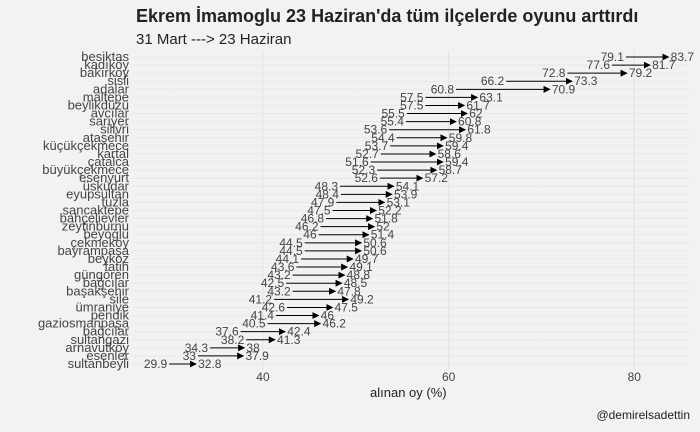 The height and width of the screenshot is (432, 700). Describe the element at coordinates (98, 104) in the screenshot. I see `y-tick-label: beylikdüzü` at that location.